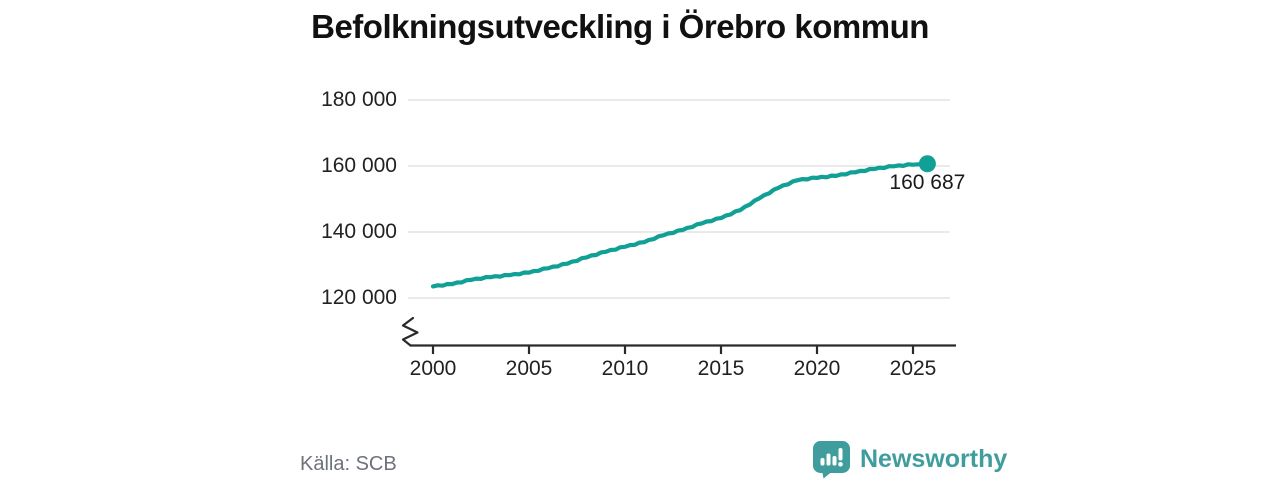  I want to click on x-tick-label: 2015, so click(721, 368).